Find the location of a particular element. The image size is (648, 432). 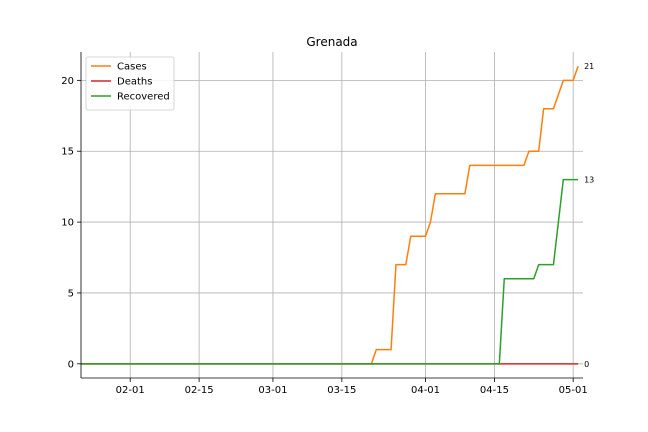

x-tick-label: 03-01 is located at coordinates (272, 390).